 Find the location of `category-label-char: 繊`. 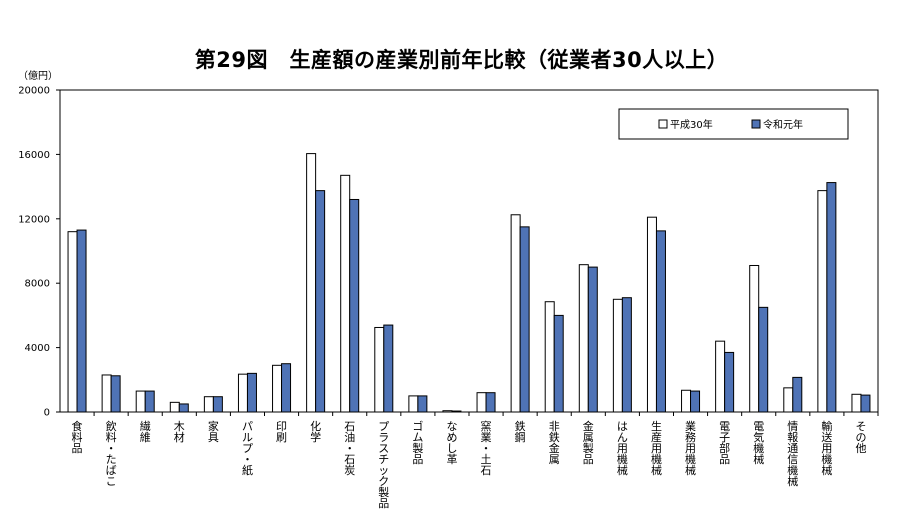

category-label-char: 繊 is located at coordinates (145, 426).